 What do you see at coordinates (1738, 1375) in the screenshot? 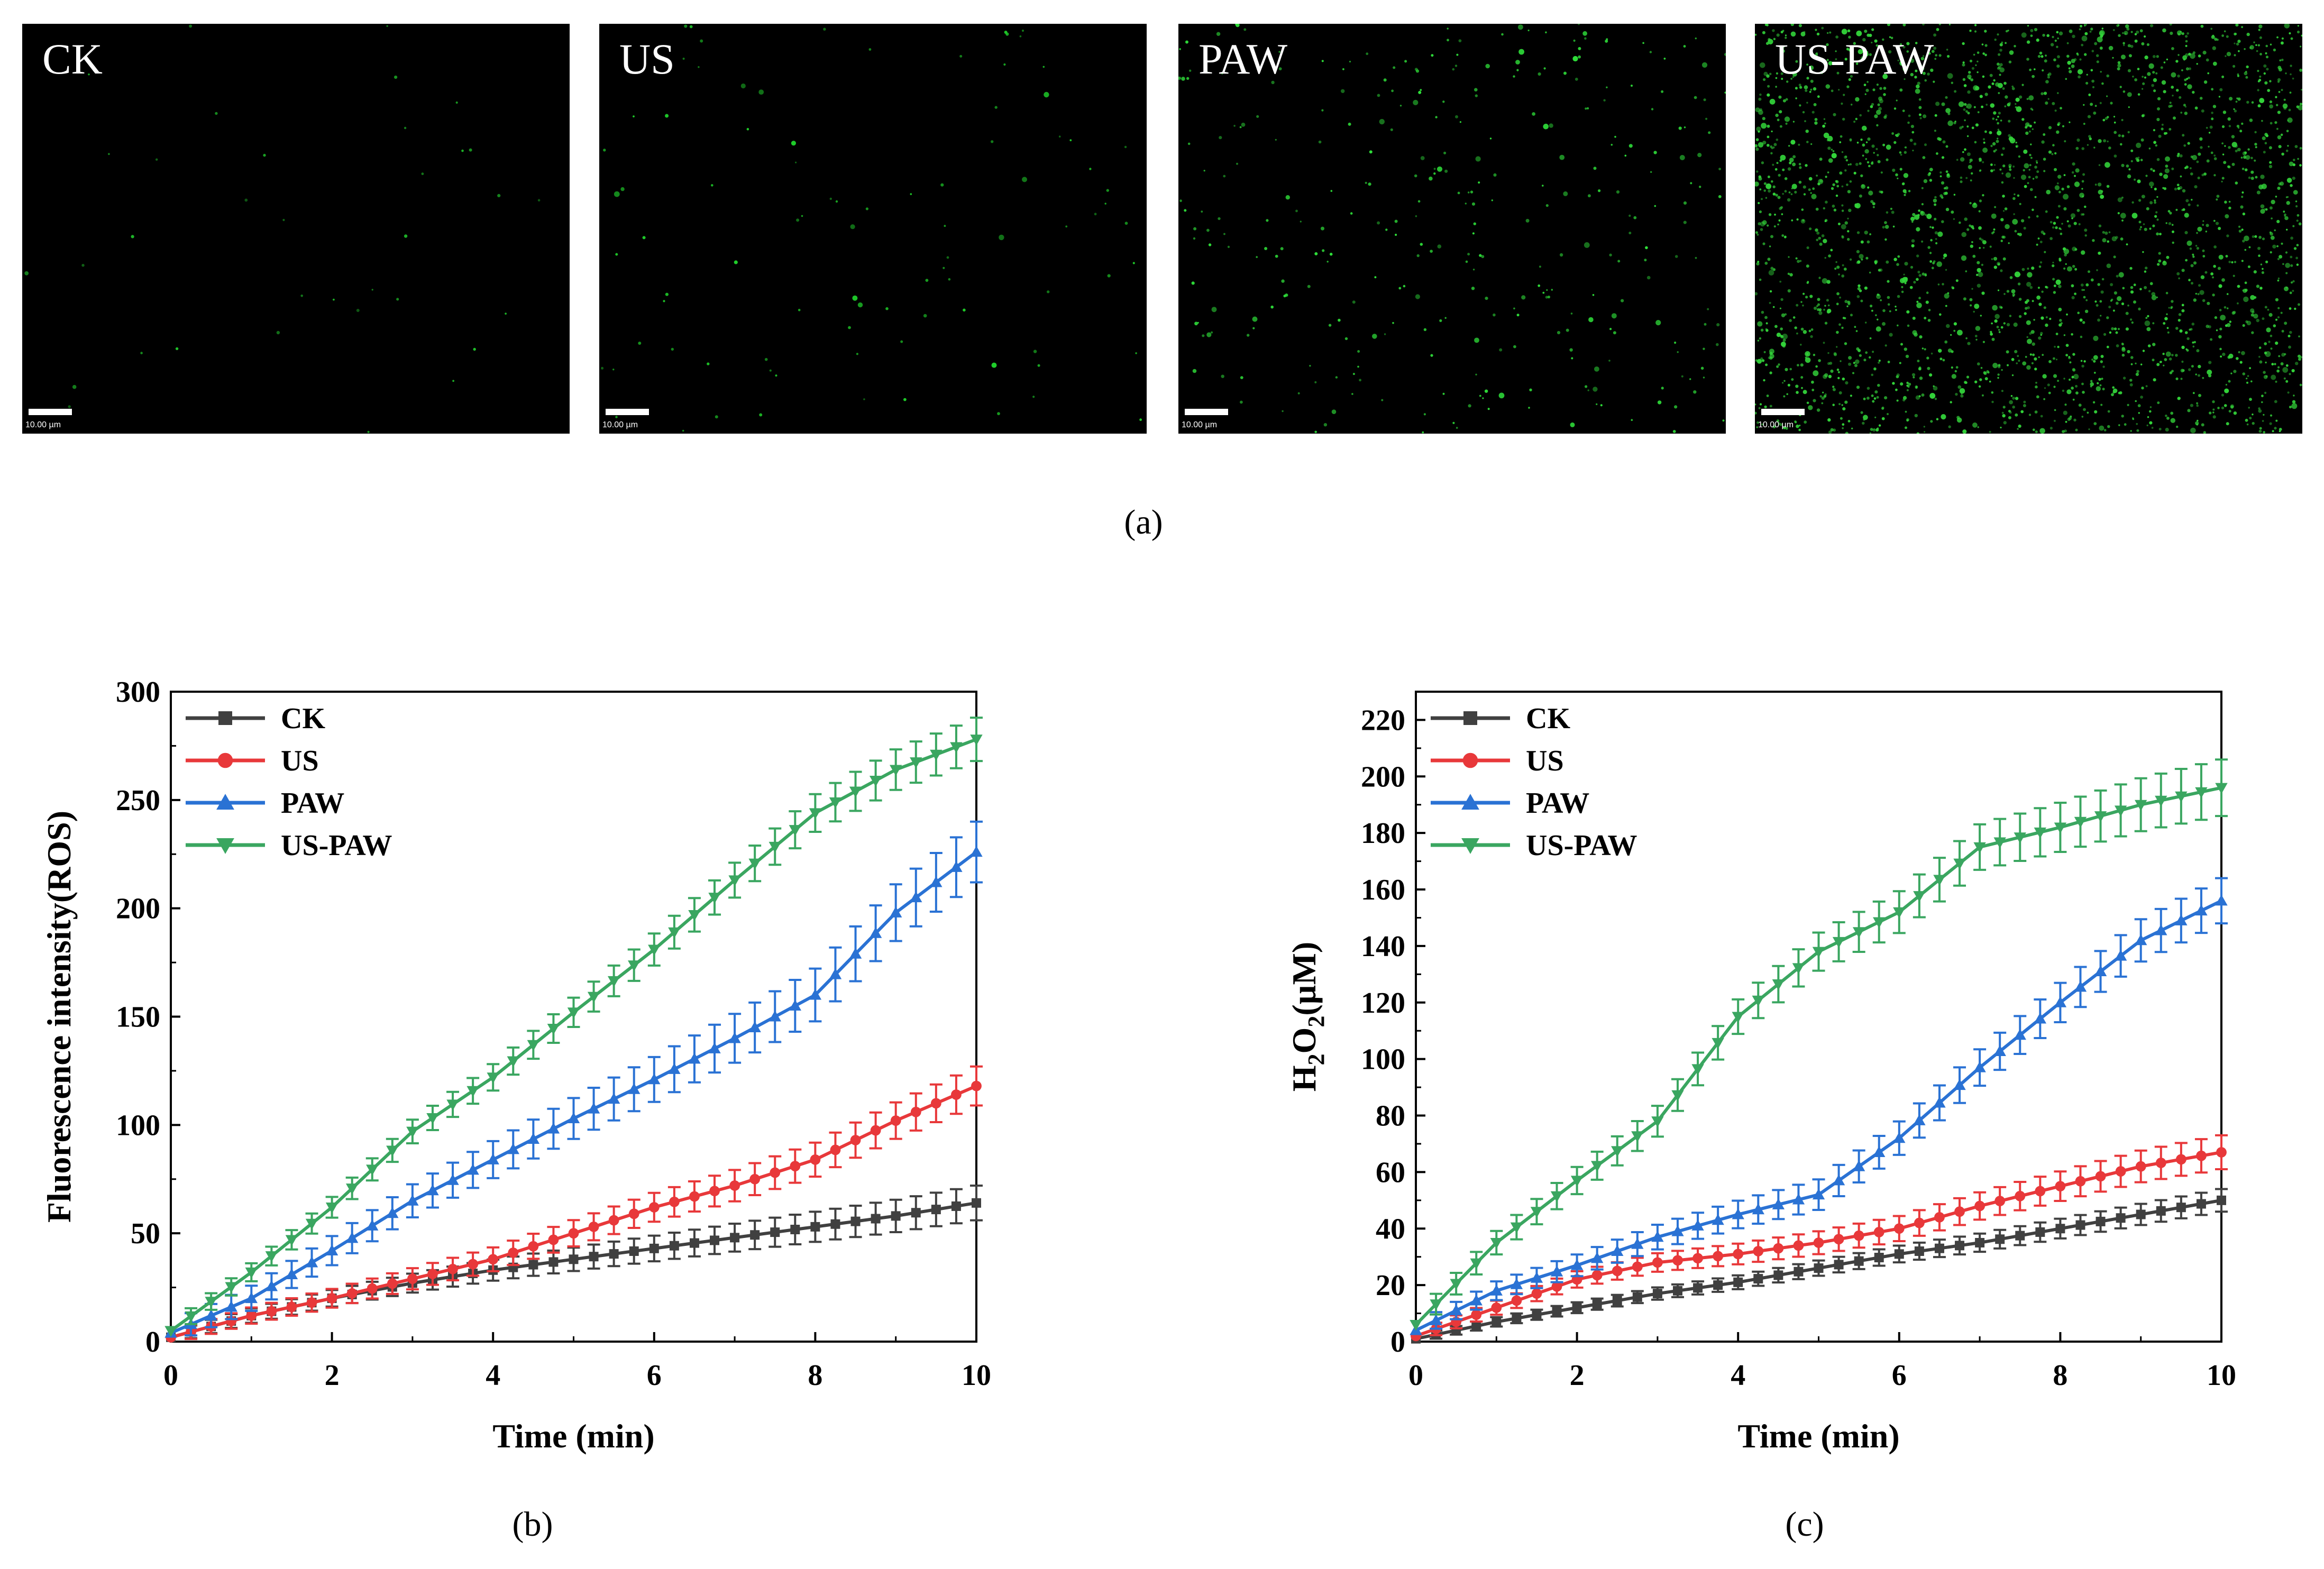
I see `x-tick-label: 4` at bounding box center [1738, 1375].